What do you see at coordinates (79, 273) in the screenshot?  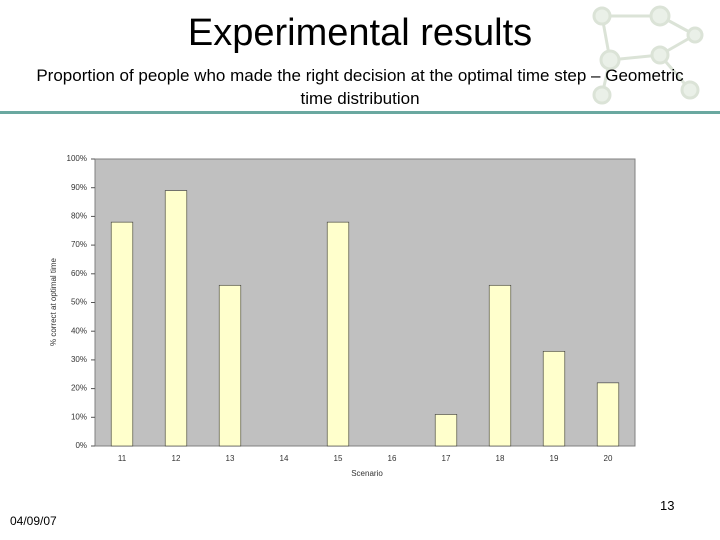 I see `y-tick-label: 60%` at bounding box center [79, 273].